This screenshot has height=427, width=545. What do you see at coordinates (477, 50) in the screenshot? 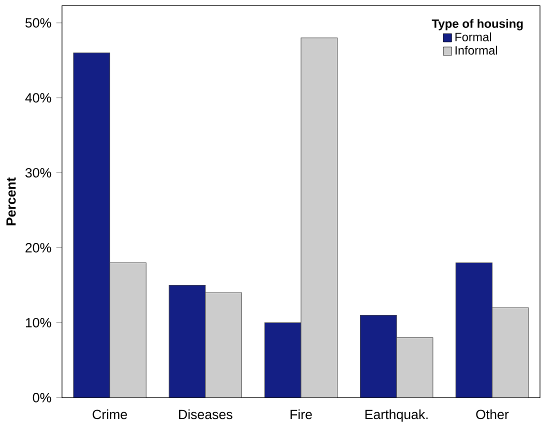
I see `legend-label: Informal` at bounding box center [477, 50].